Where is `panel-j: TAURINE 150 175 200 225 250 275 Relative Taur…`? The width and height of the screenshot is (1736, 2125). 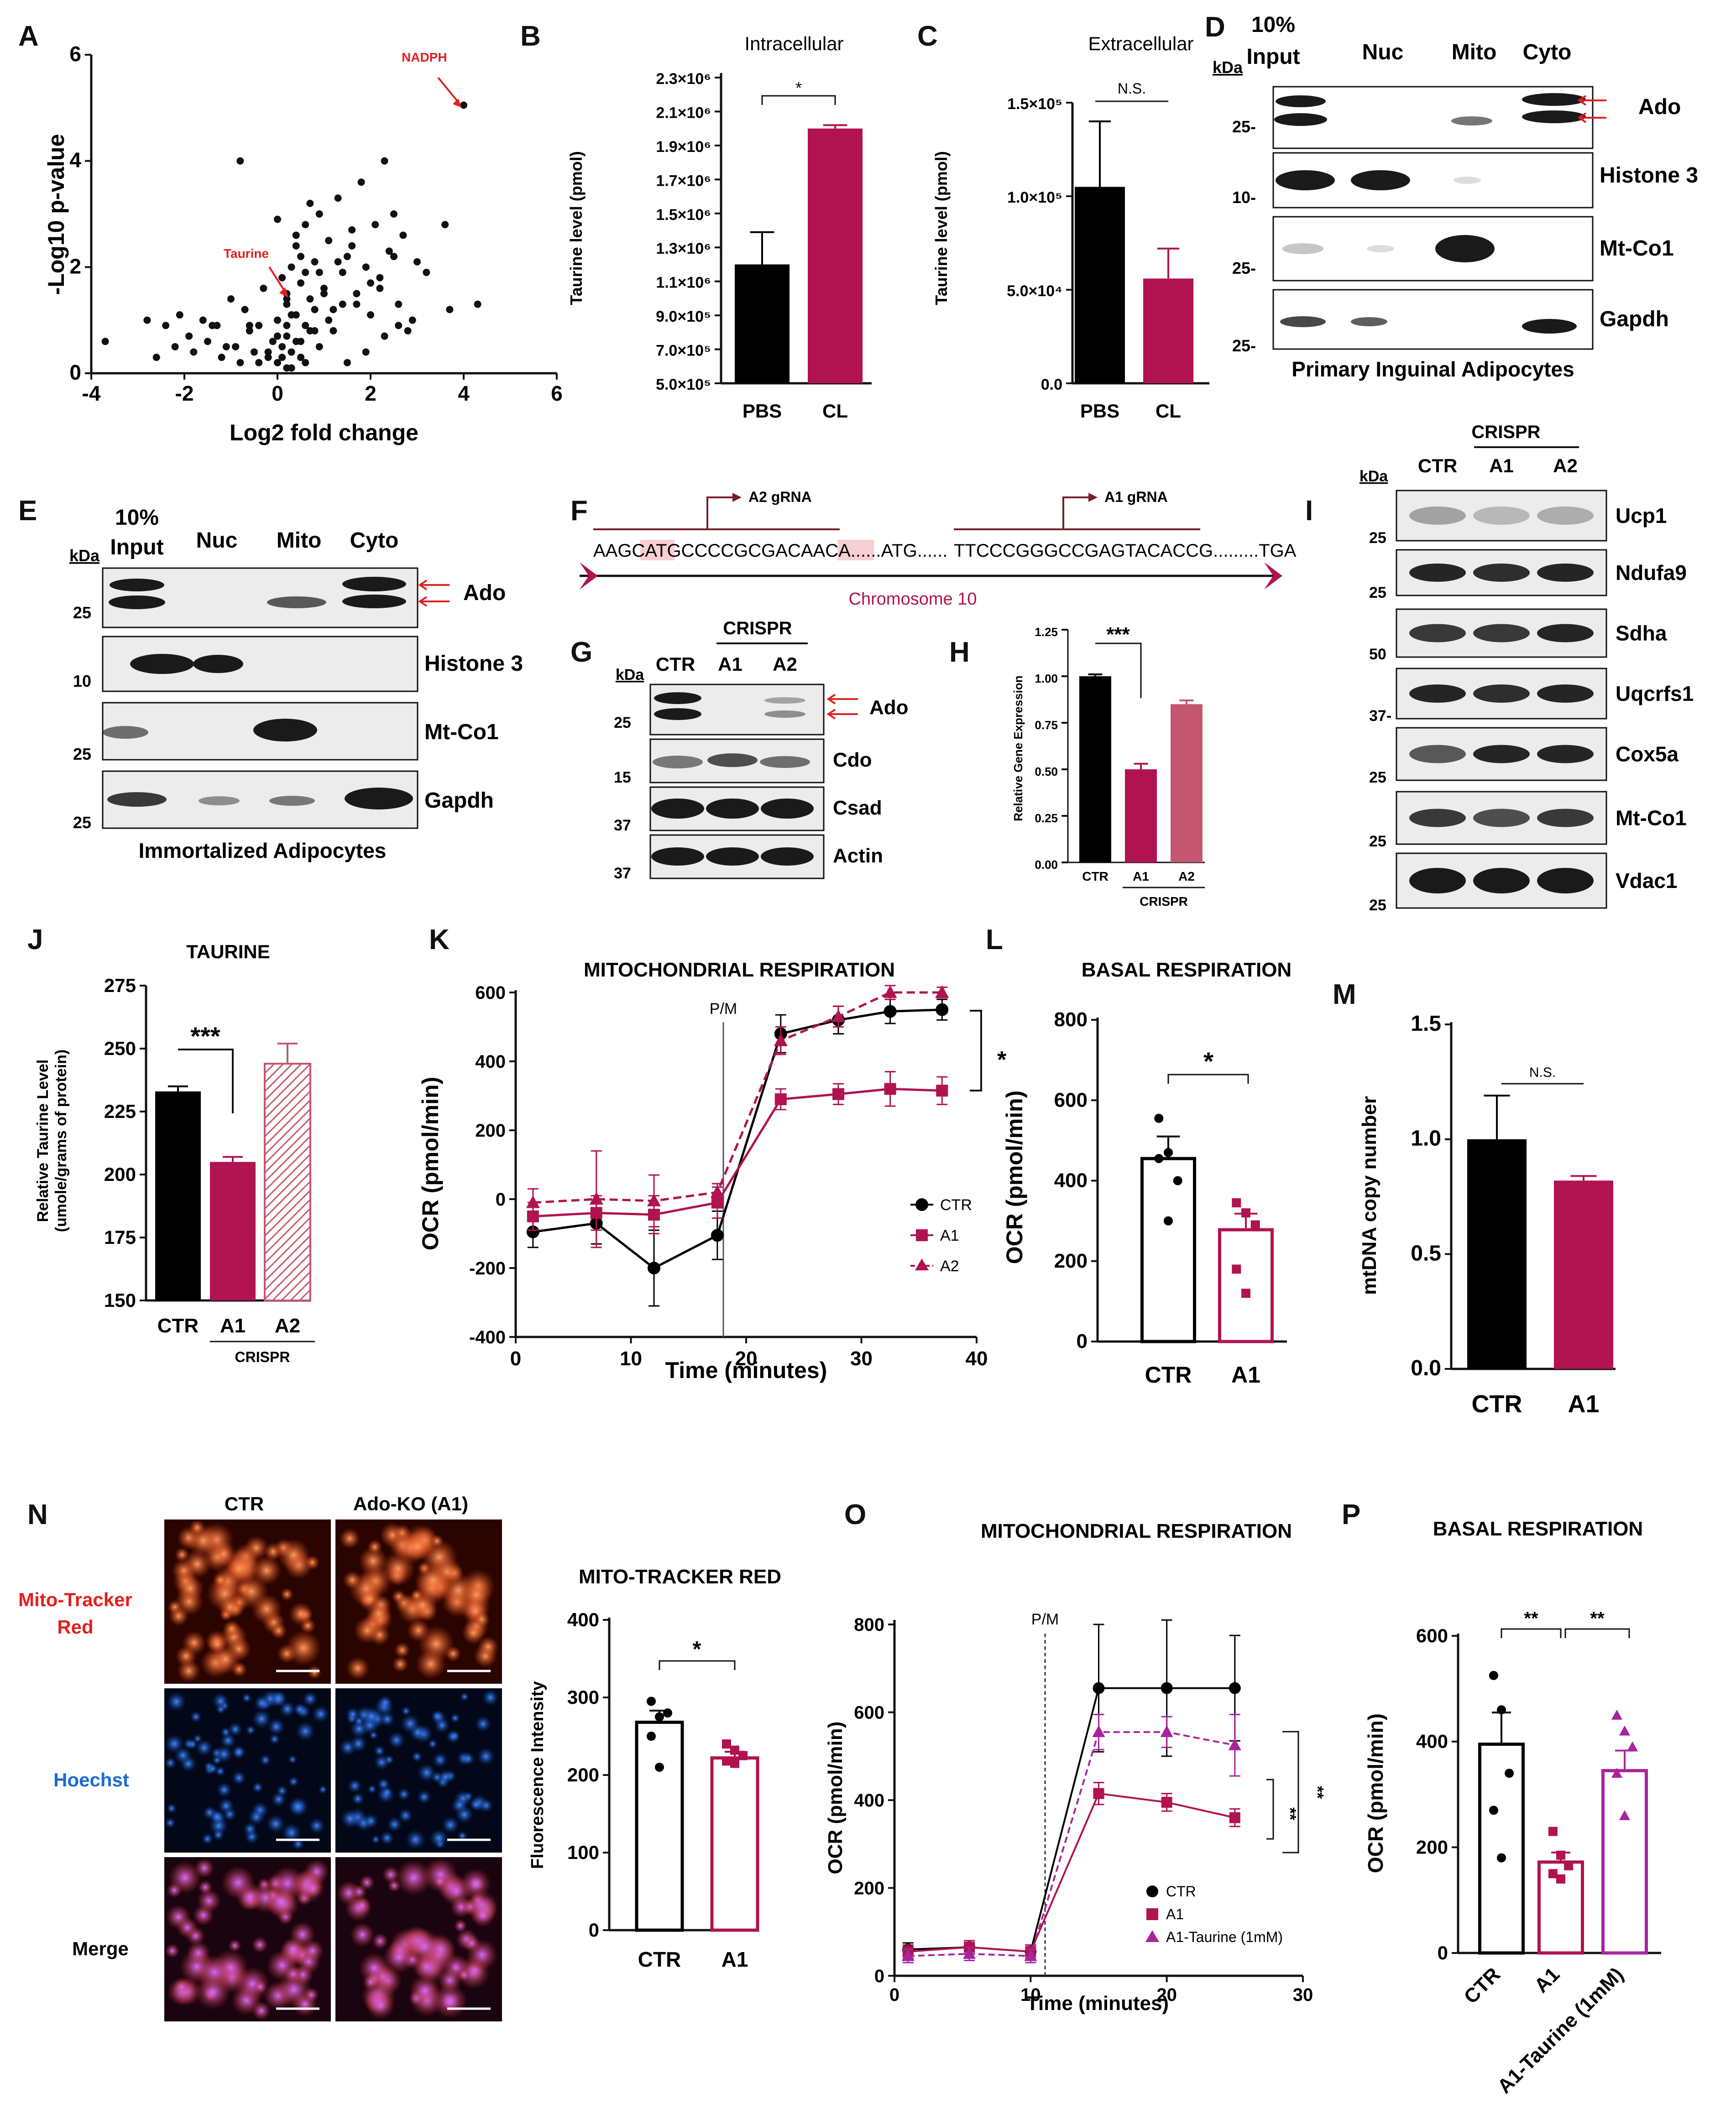
panel-j: TAURINE 150 175 200 225 250 275 Relative Taur… is located at coordinates (174, 1153).